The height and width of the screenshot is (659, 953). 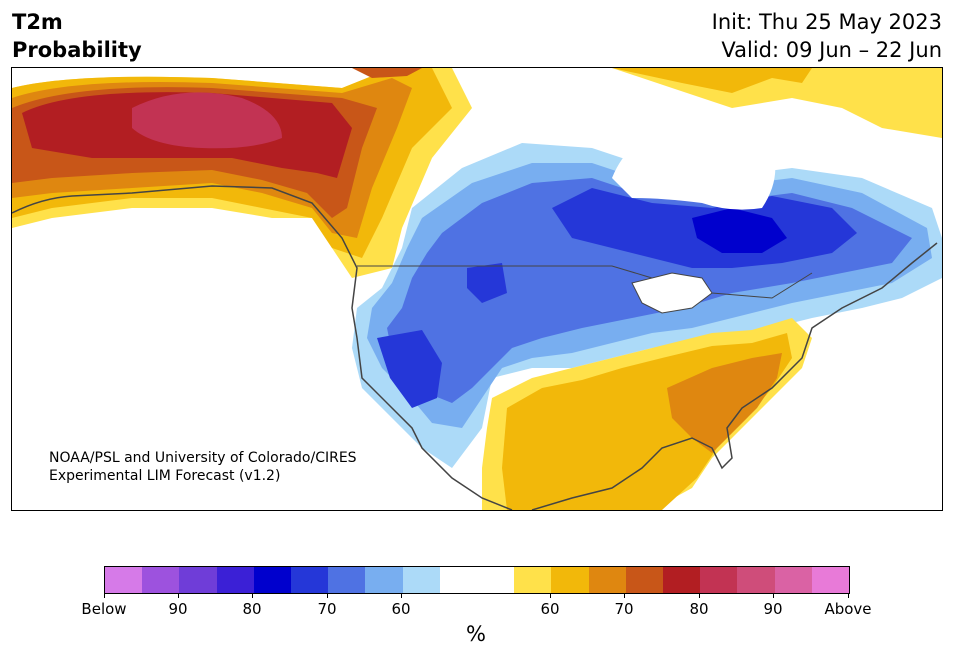 I want to click on colorbar, so click(x=477, y=580).